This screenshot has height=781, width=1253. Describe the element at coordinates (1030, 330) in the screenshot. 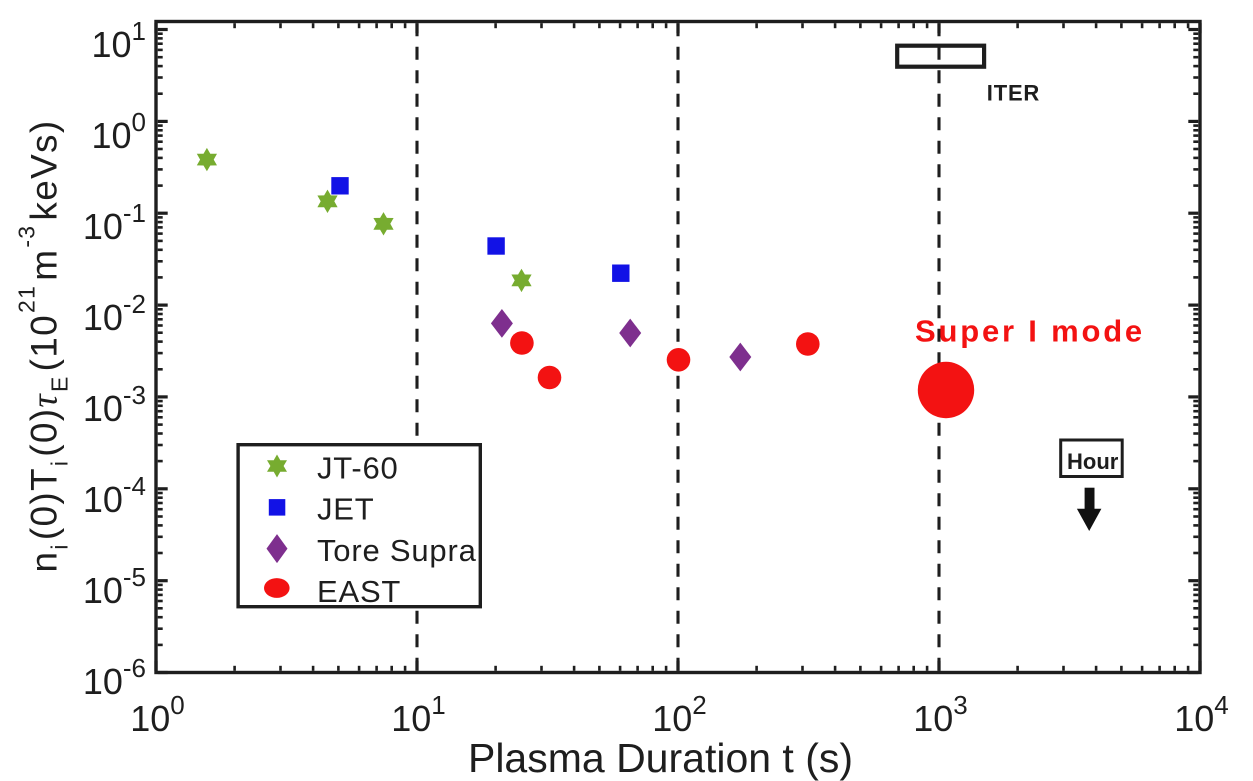

I see `svg-text: Super I mode` at that location.